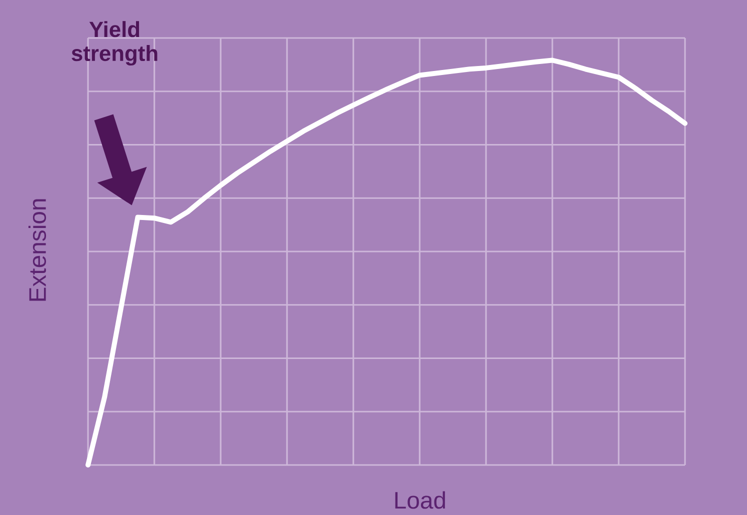  What do you see at coordinates (115, 43) in the screenshot?
I see `annotation: Yield strength` at bounding box center [115, 43].